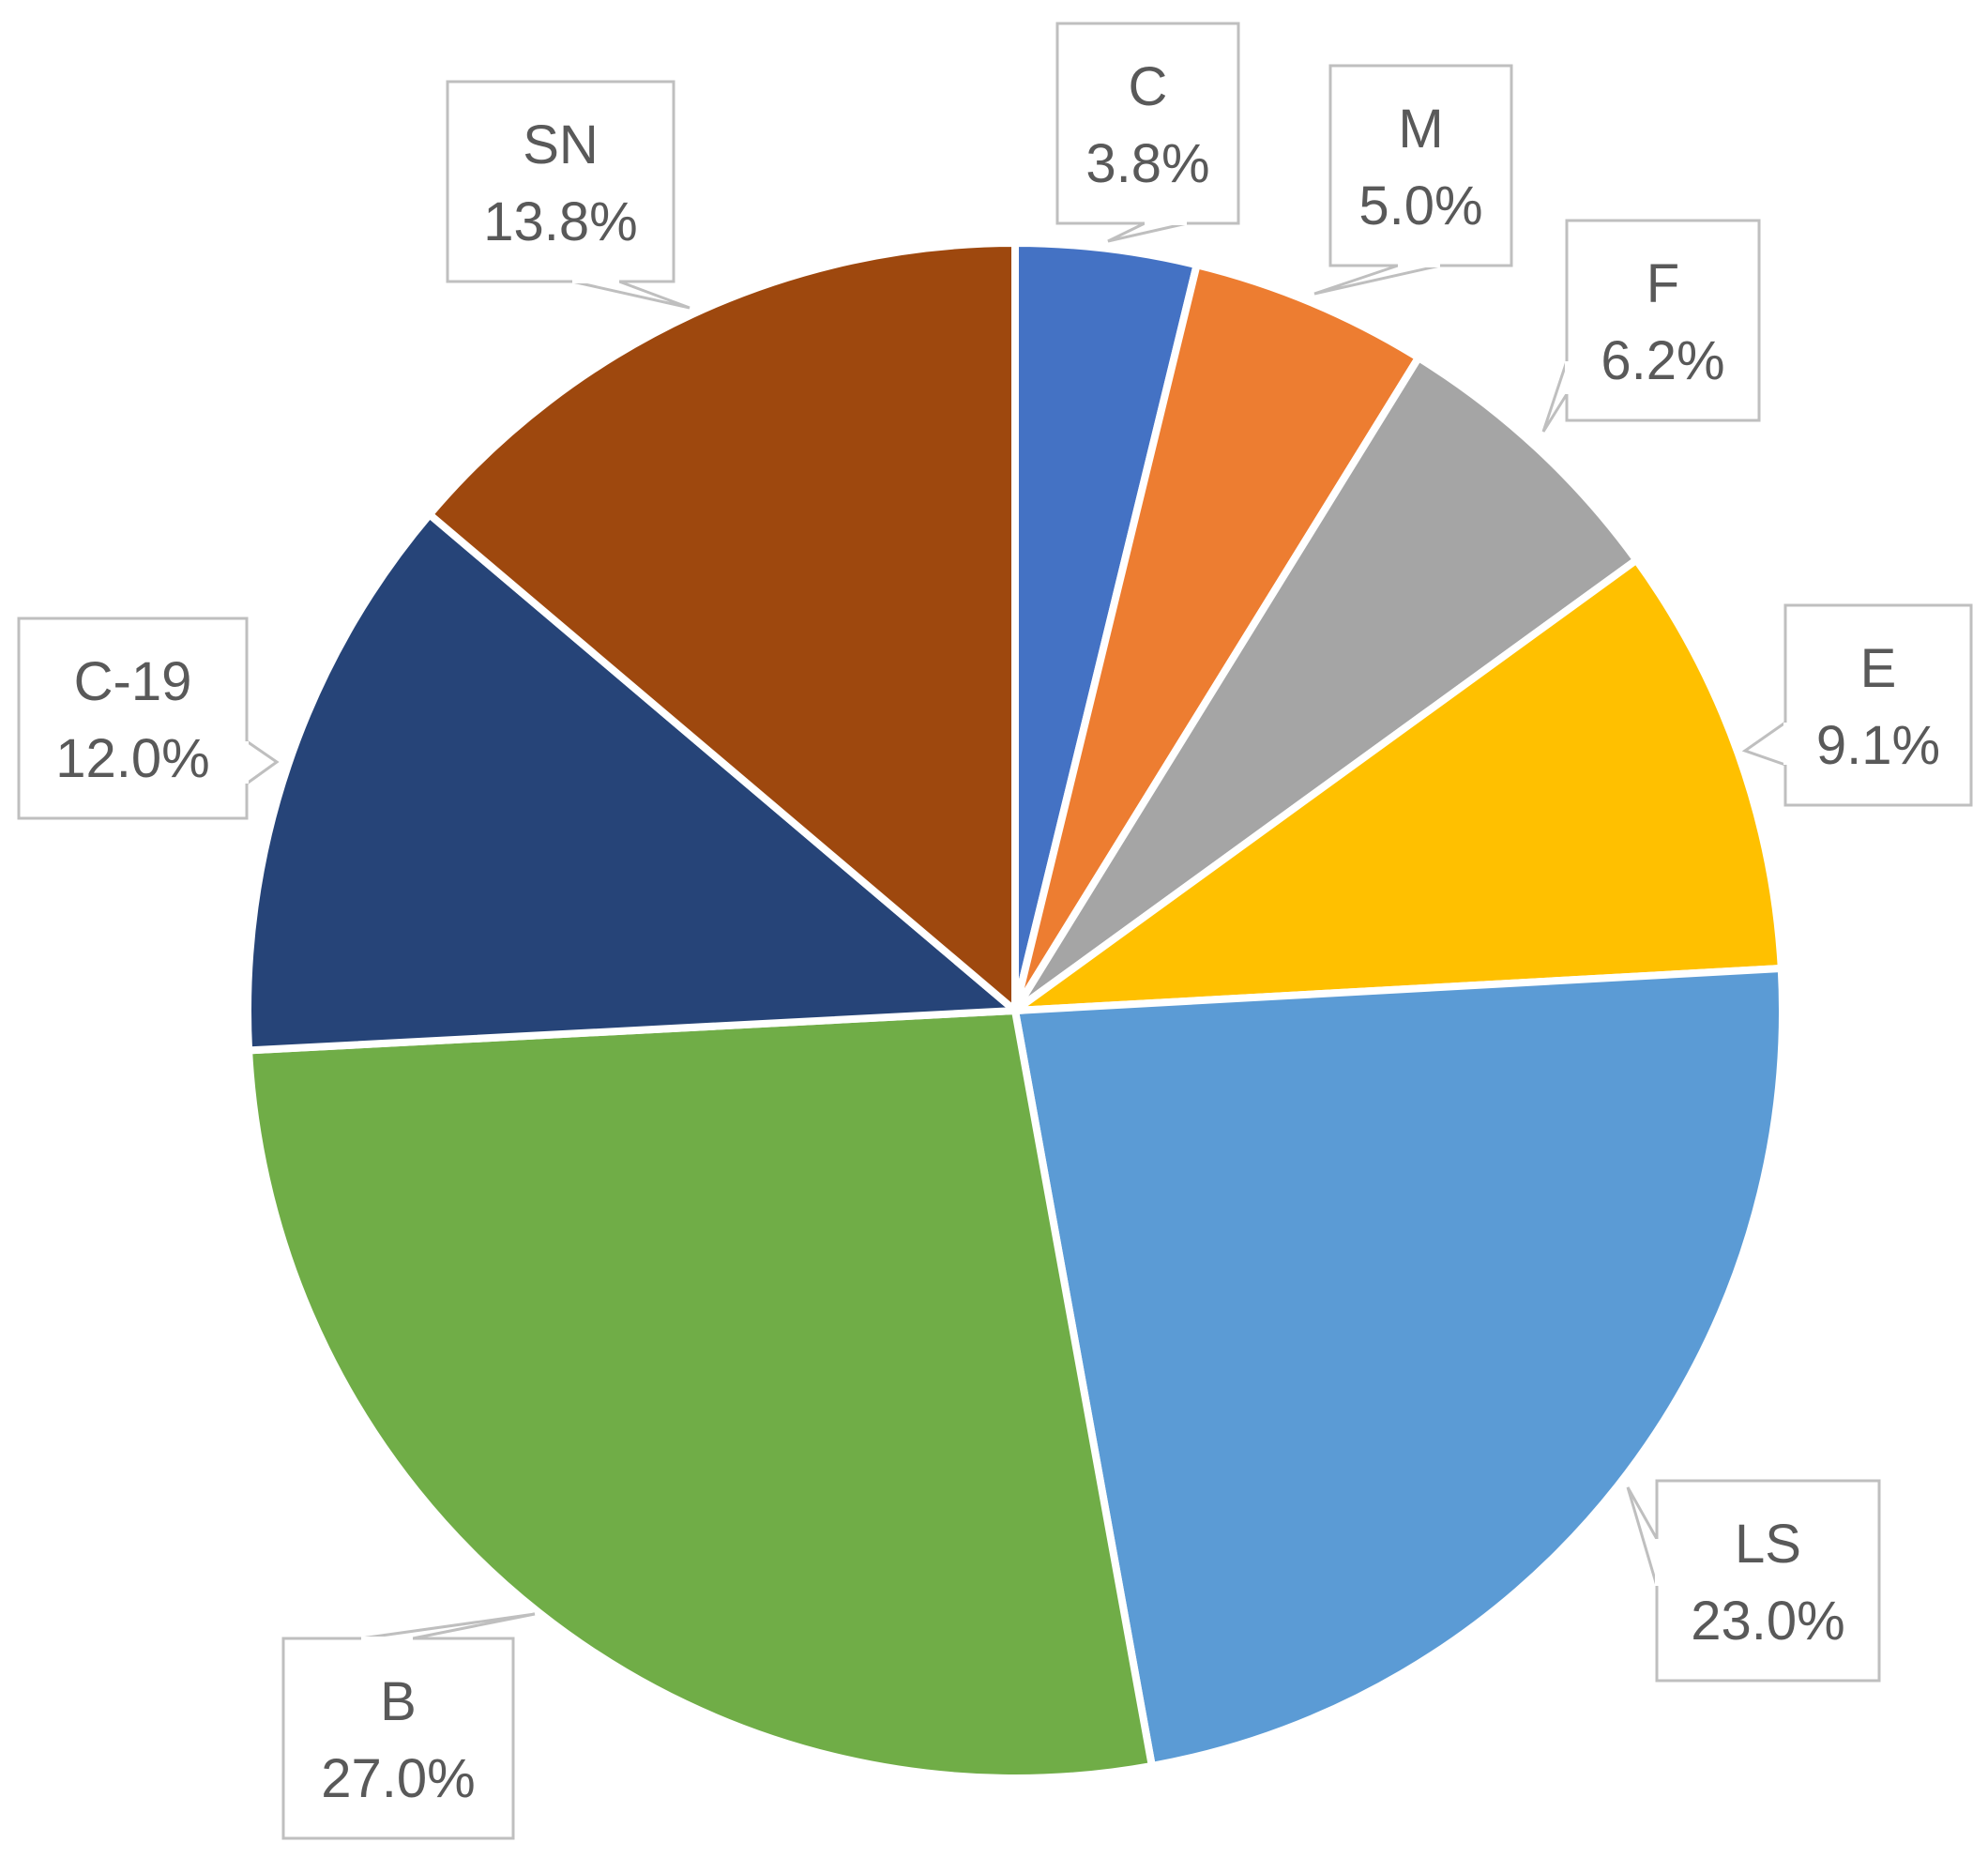  What do you see at coordinates (1147, 163) in the screenshot?
I see `data-label-percentage: 3.8%` at bounding box center [1147, 163].